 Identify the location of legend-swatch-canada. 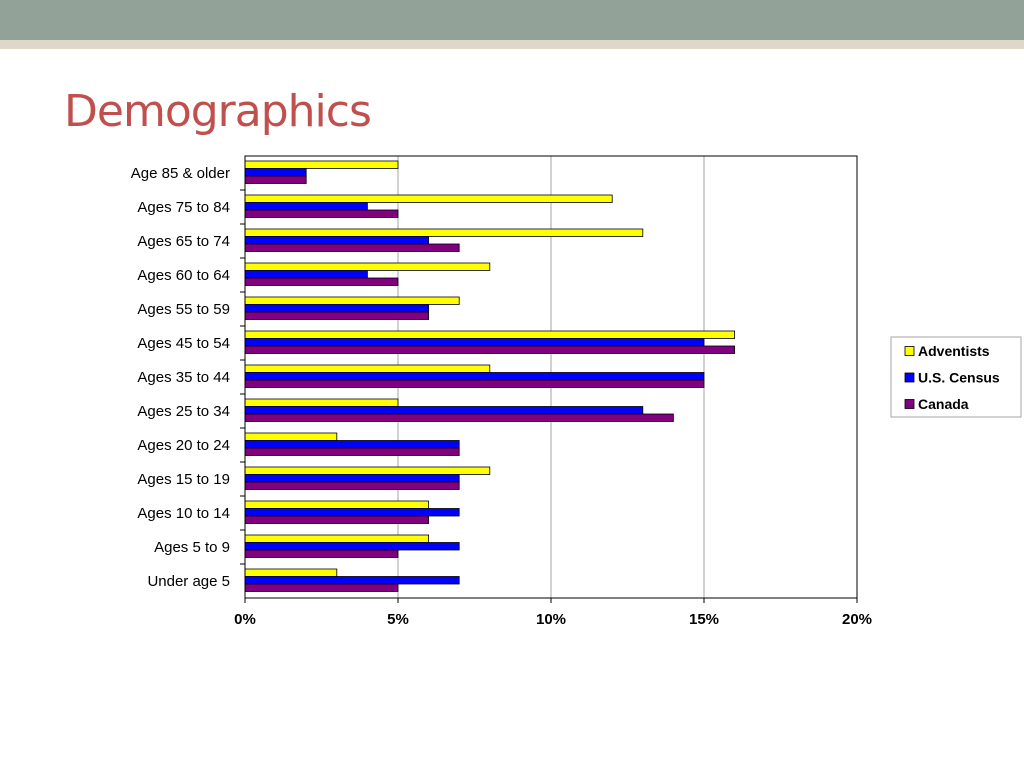
(909, 404).